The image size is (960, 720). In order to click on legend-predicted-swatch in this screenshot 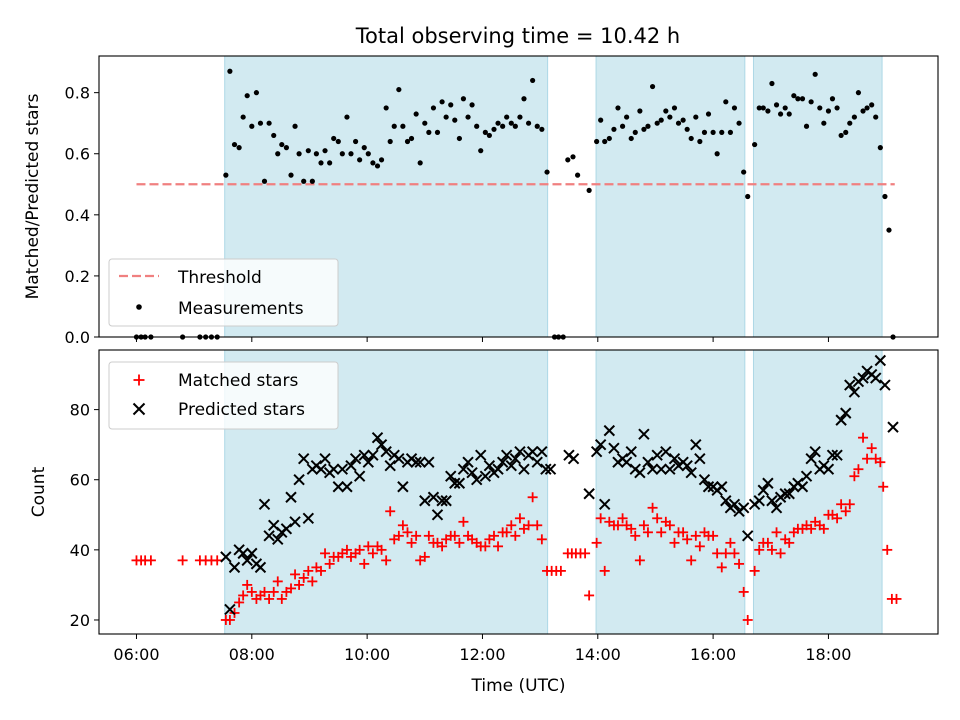, I will do `click(139, 409)`.